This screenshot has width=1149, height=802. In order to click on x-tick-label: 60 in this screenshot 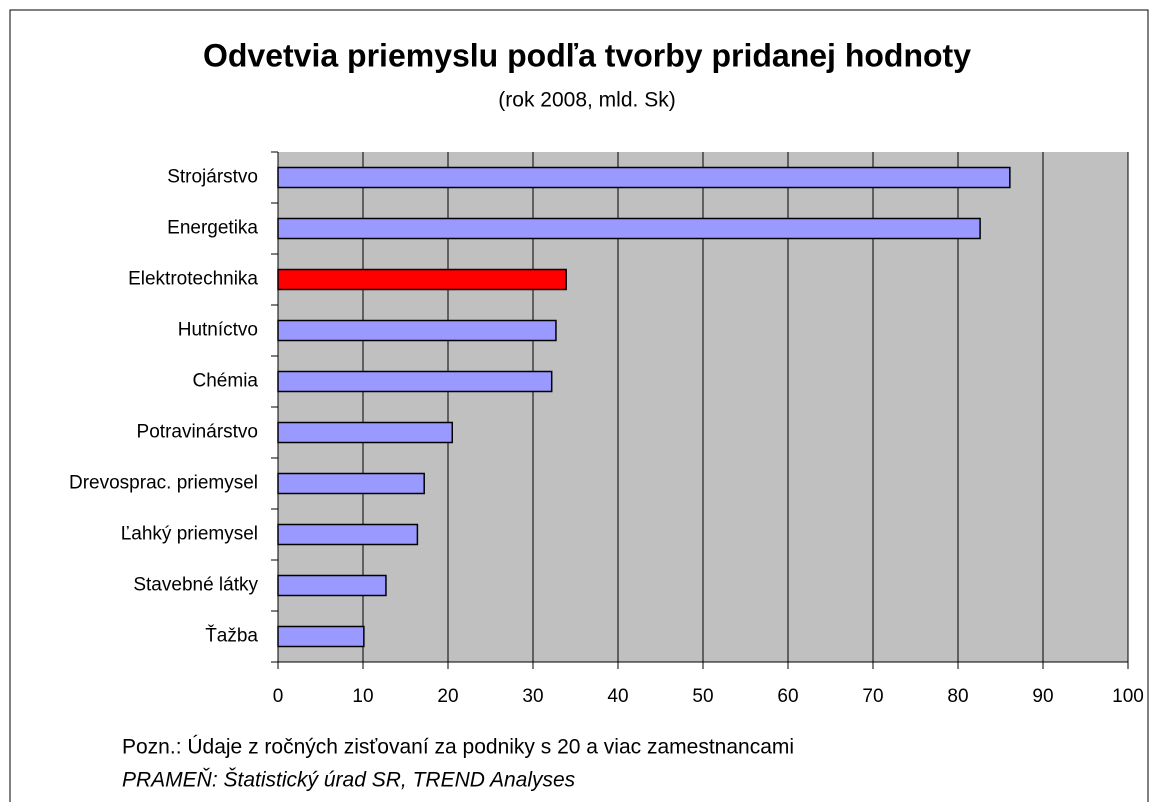, I will do `click(787, 696)`.